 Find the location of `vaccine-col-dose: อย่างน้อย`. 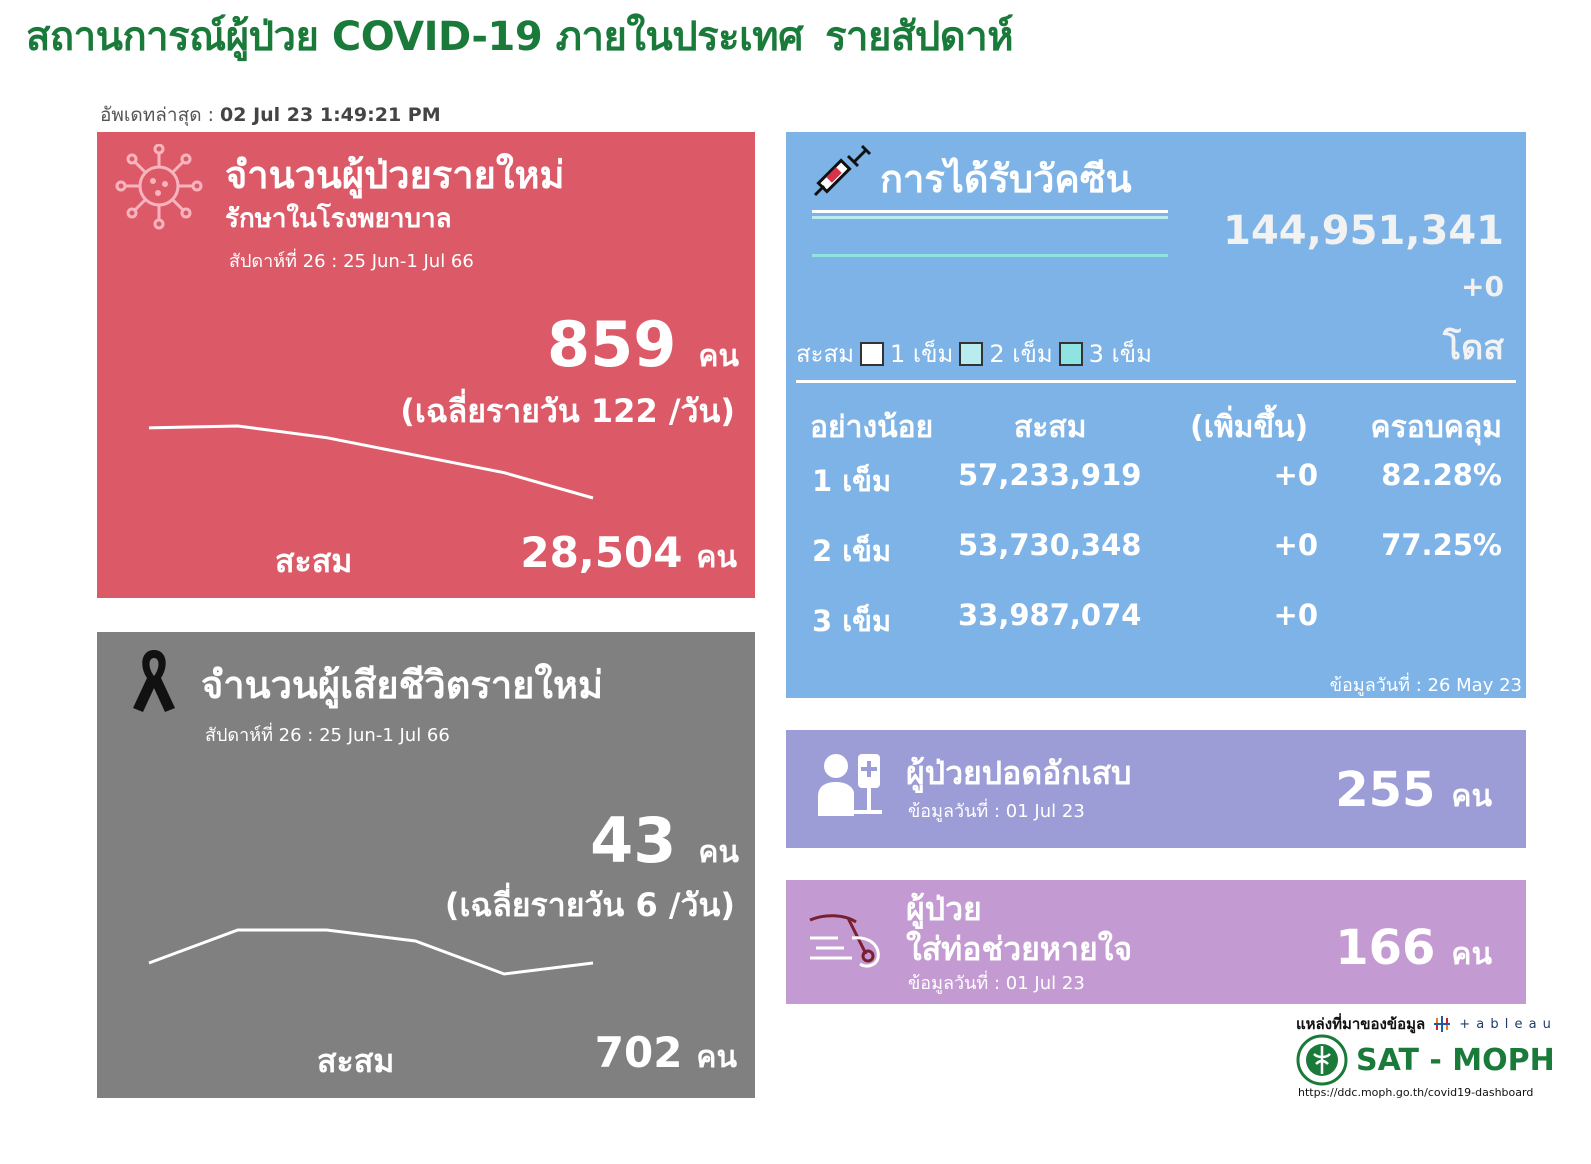

vaccine-col-dose: อย่างน้อย is located at coordinates (872, 427).